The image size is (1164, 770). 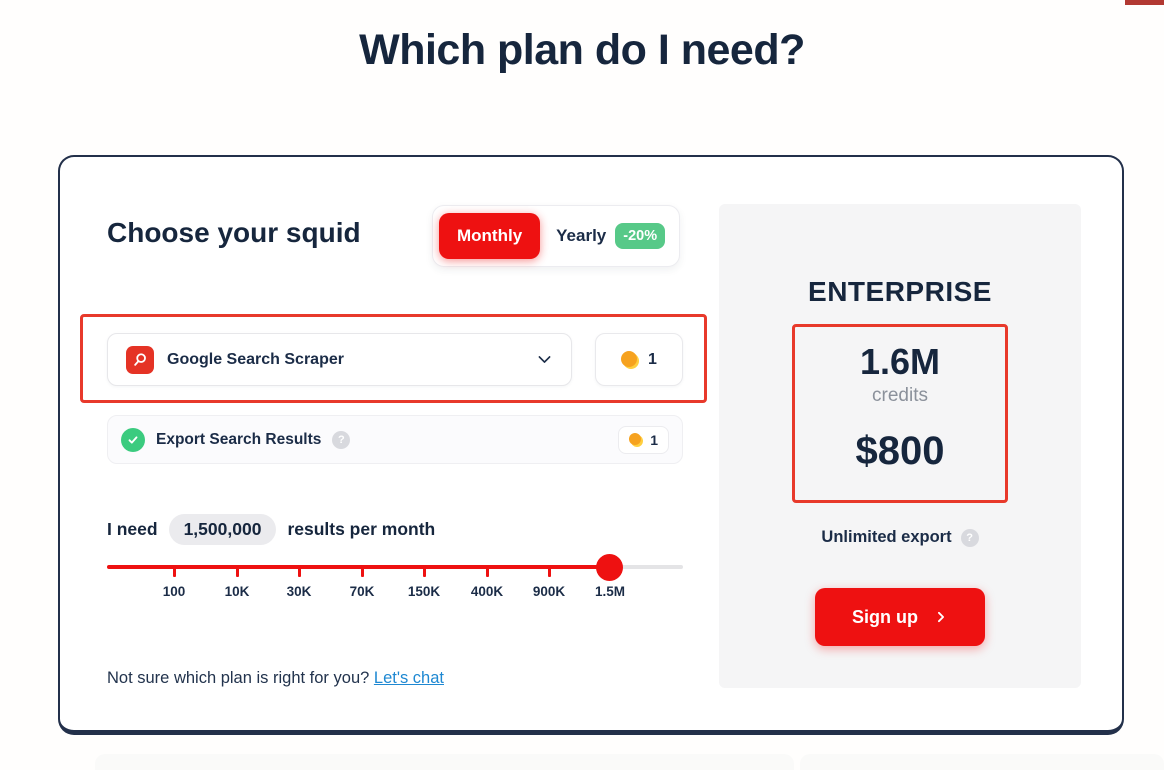 I want to click on usage-summary-line: I need 1,500,000 results per month, so click(x=271, y=529).